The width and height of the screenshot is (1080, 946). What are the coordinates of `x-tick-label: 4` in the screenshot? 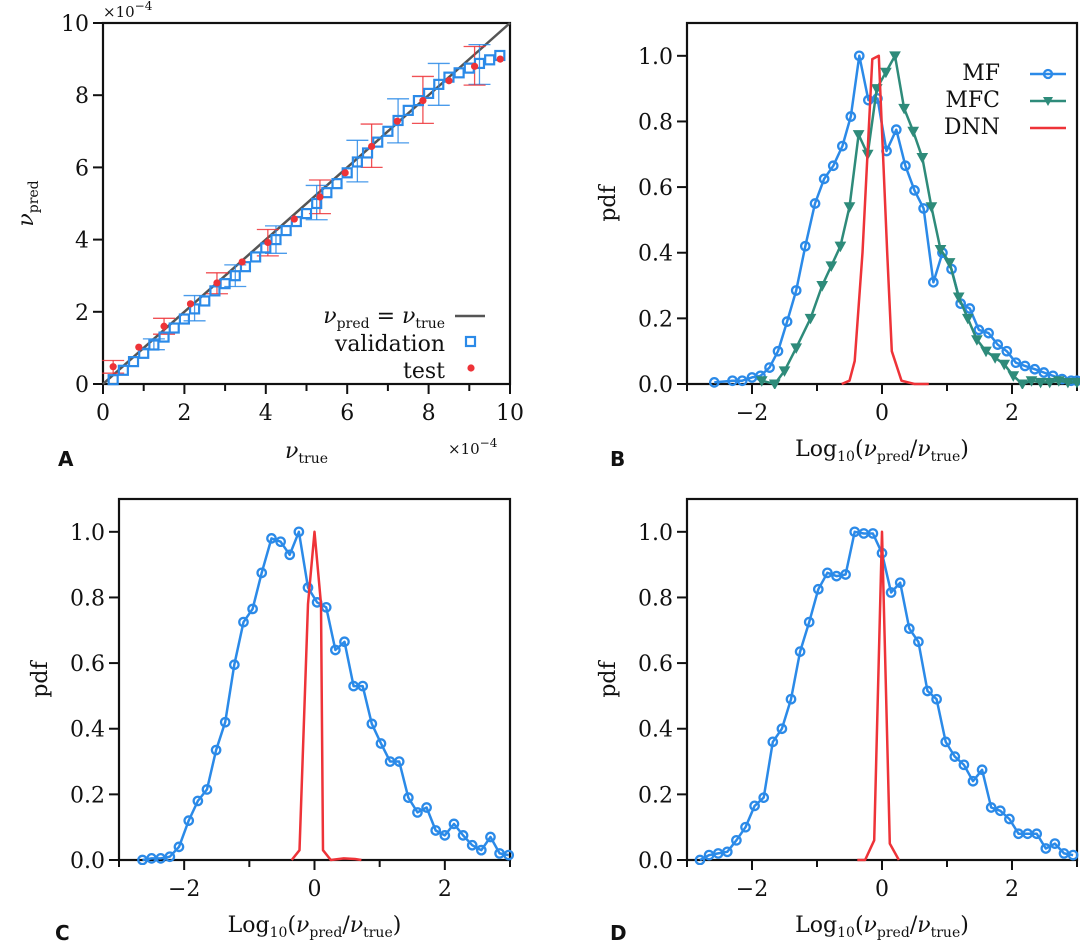 It's located at (266, 413).